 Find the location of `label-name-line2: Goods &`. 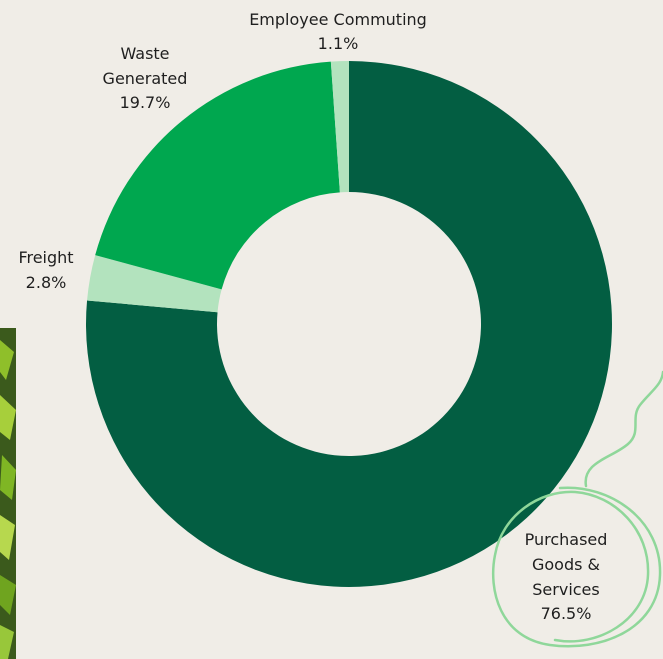

label-name-line2: Goods & is located at coordinates (566, 564).